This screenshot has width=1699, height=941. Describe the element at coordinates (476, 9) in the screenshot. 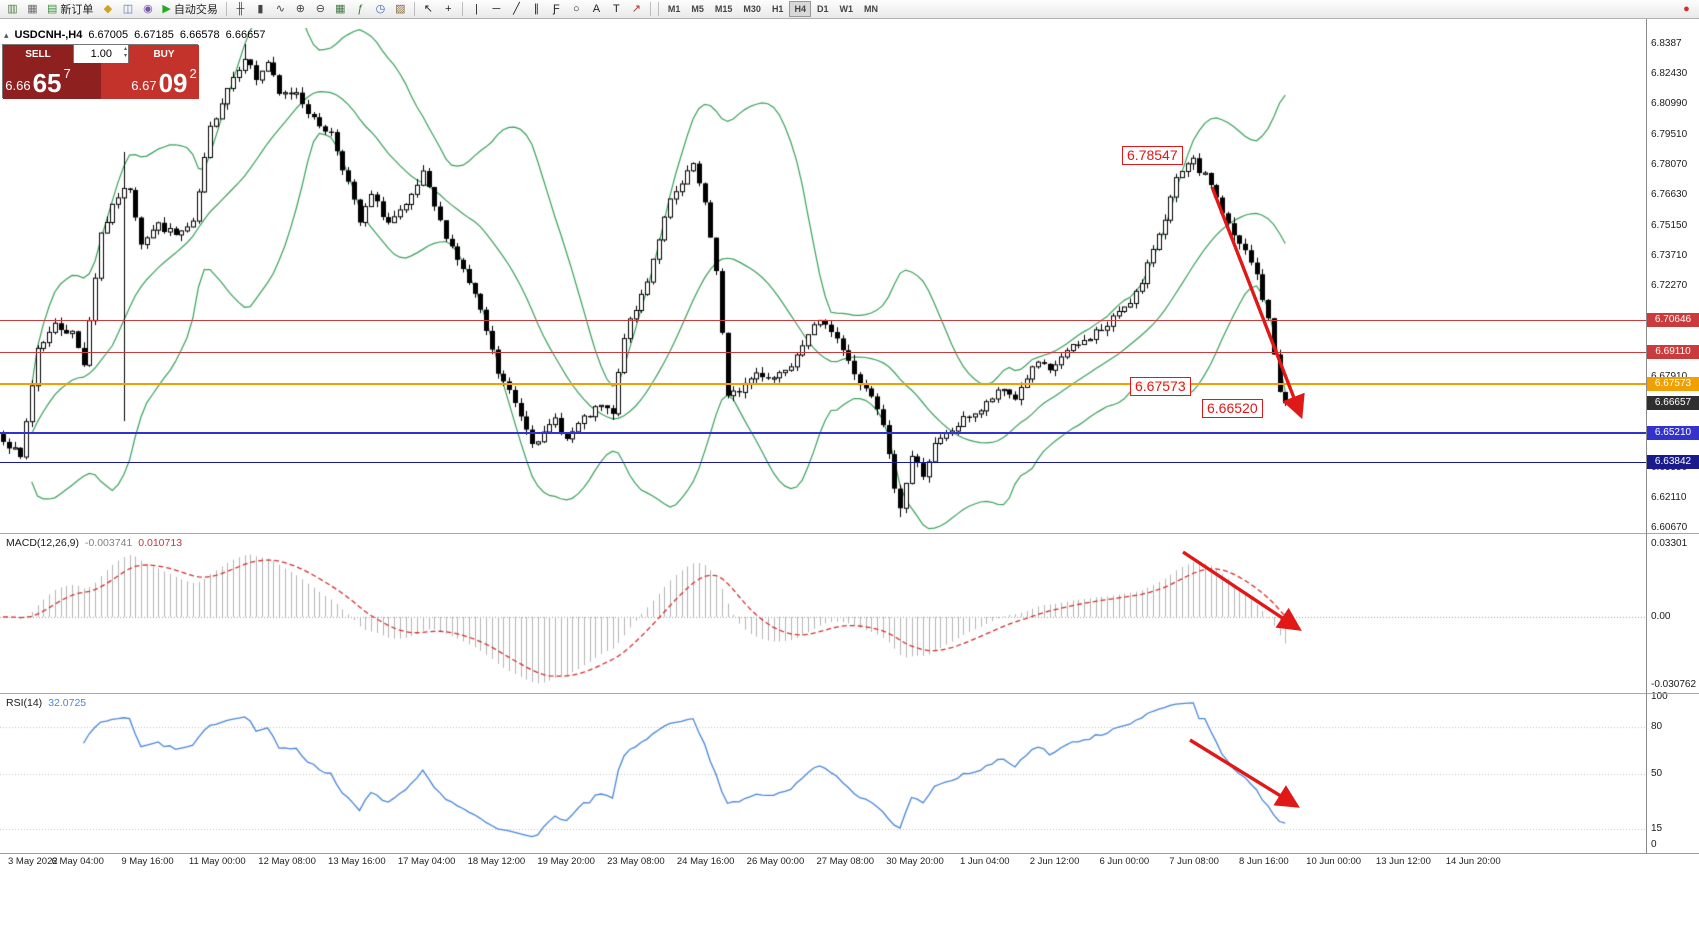

I see `vertical-line-icon: |` at that location.